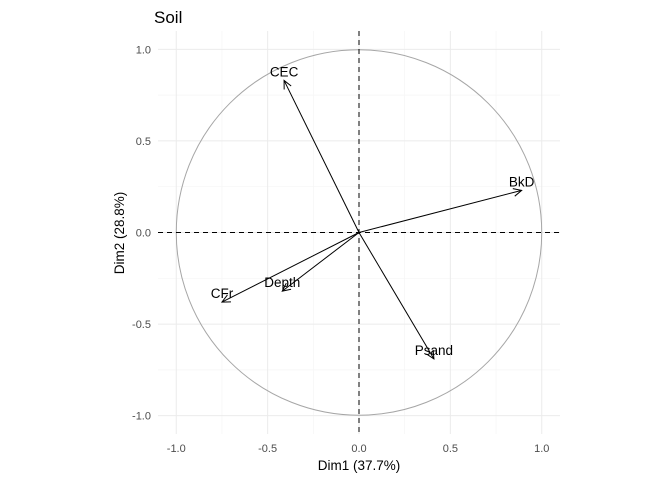 This screenshot has width=672, height=480. I want to click on arrow-cec, so click(321, 156).